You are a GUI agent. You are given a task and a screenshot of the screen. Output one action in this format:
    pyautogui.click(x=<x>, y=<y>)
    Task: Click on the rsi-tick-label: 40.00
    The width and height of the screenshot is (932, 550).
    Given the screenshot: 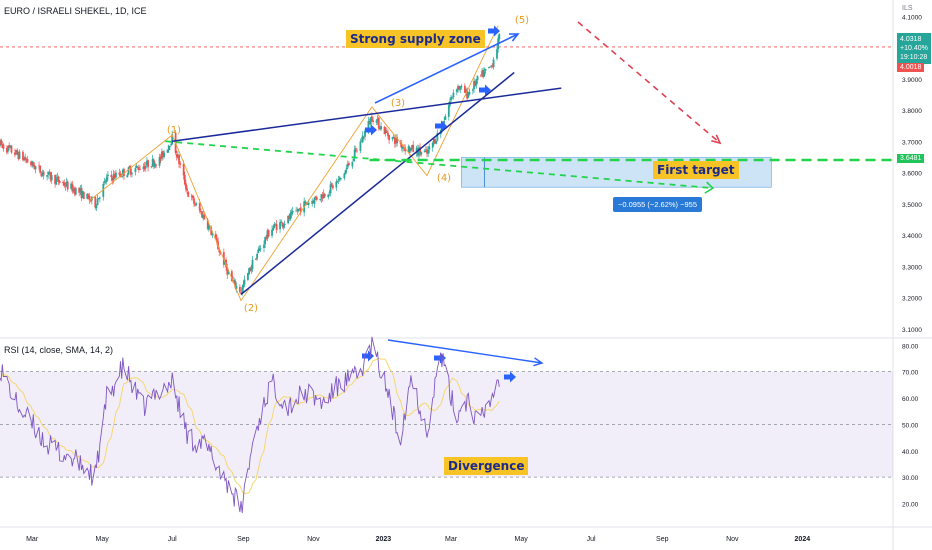 What is the action you would take?
    pyautogui.click(x=910, y=452)
    